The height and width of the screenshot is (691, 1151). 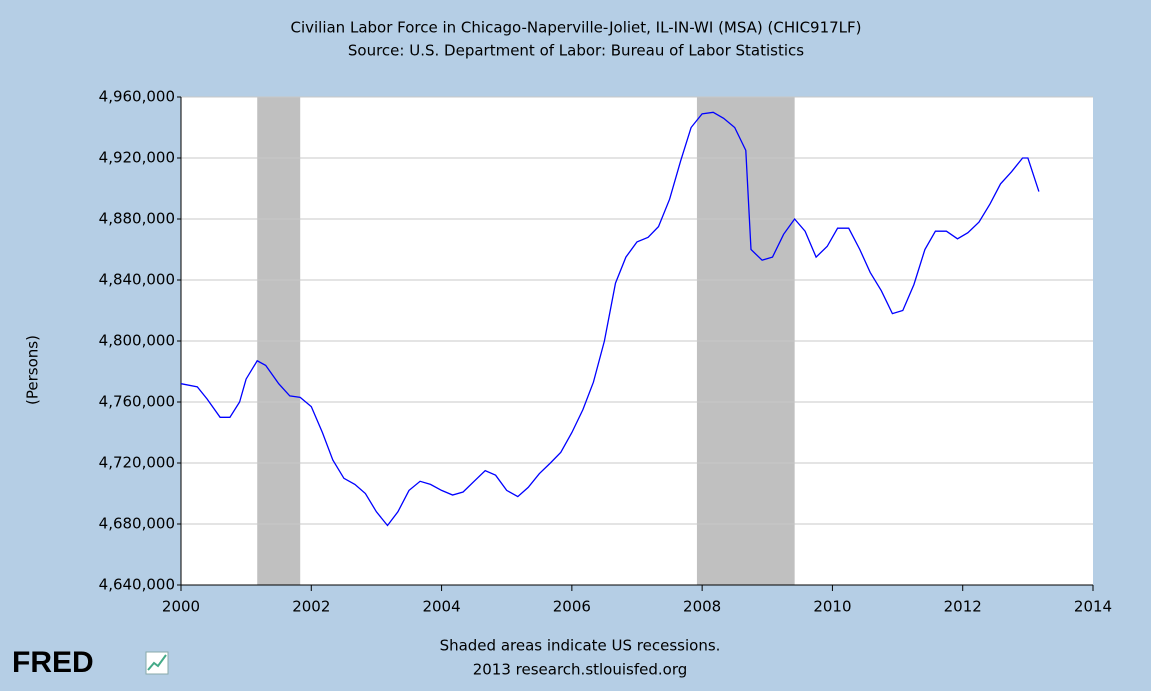 I want to click on x-tick-label: 2014, so click(x=1093, y=607).